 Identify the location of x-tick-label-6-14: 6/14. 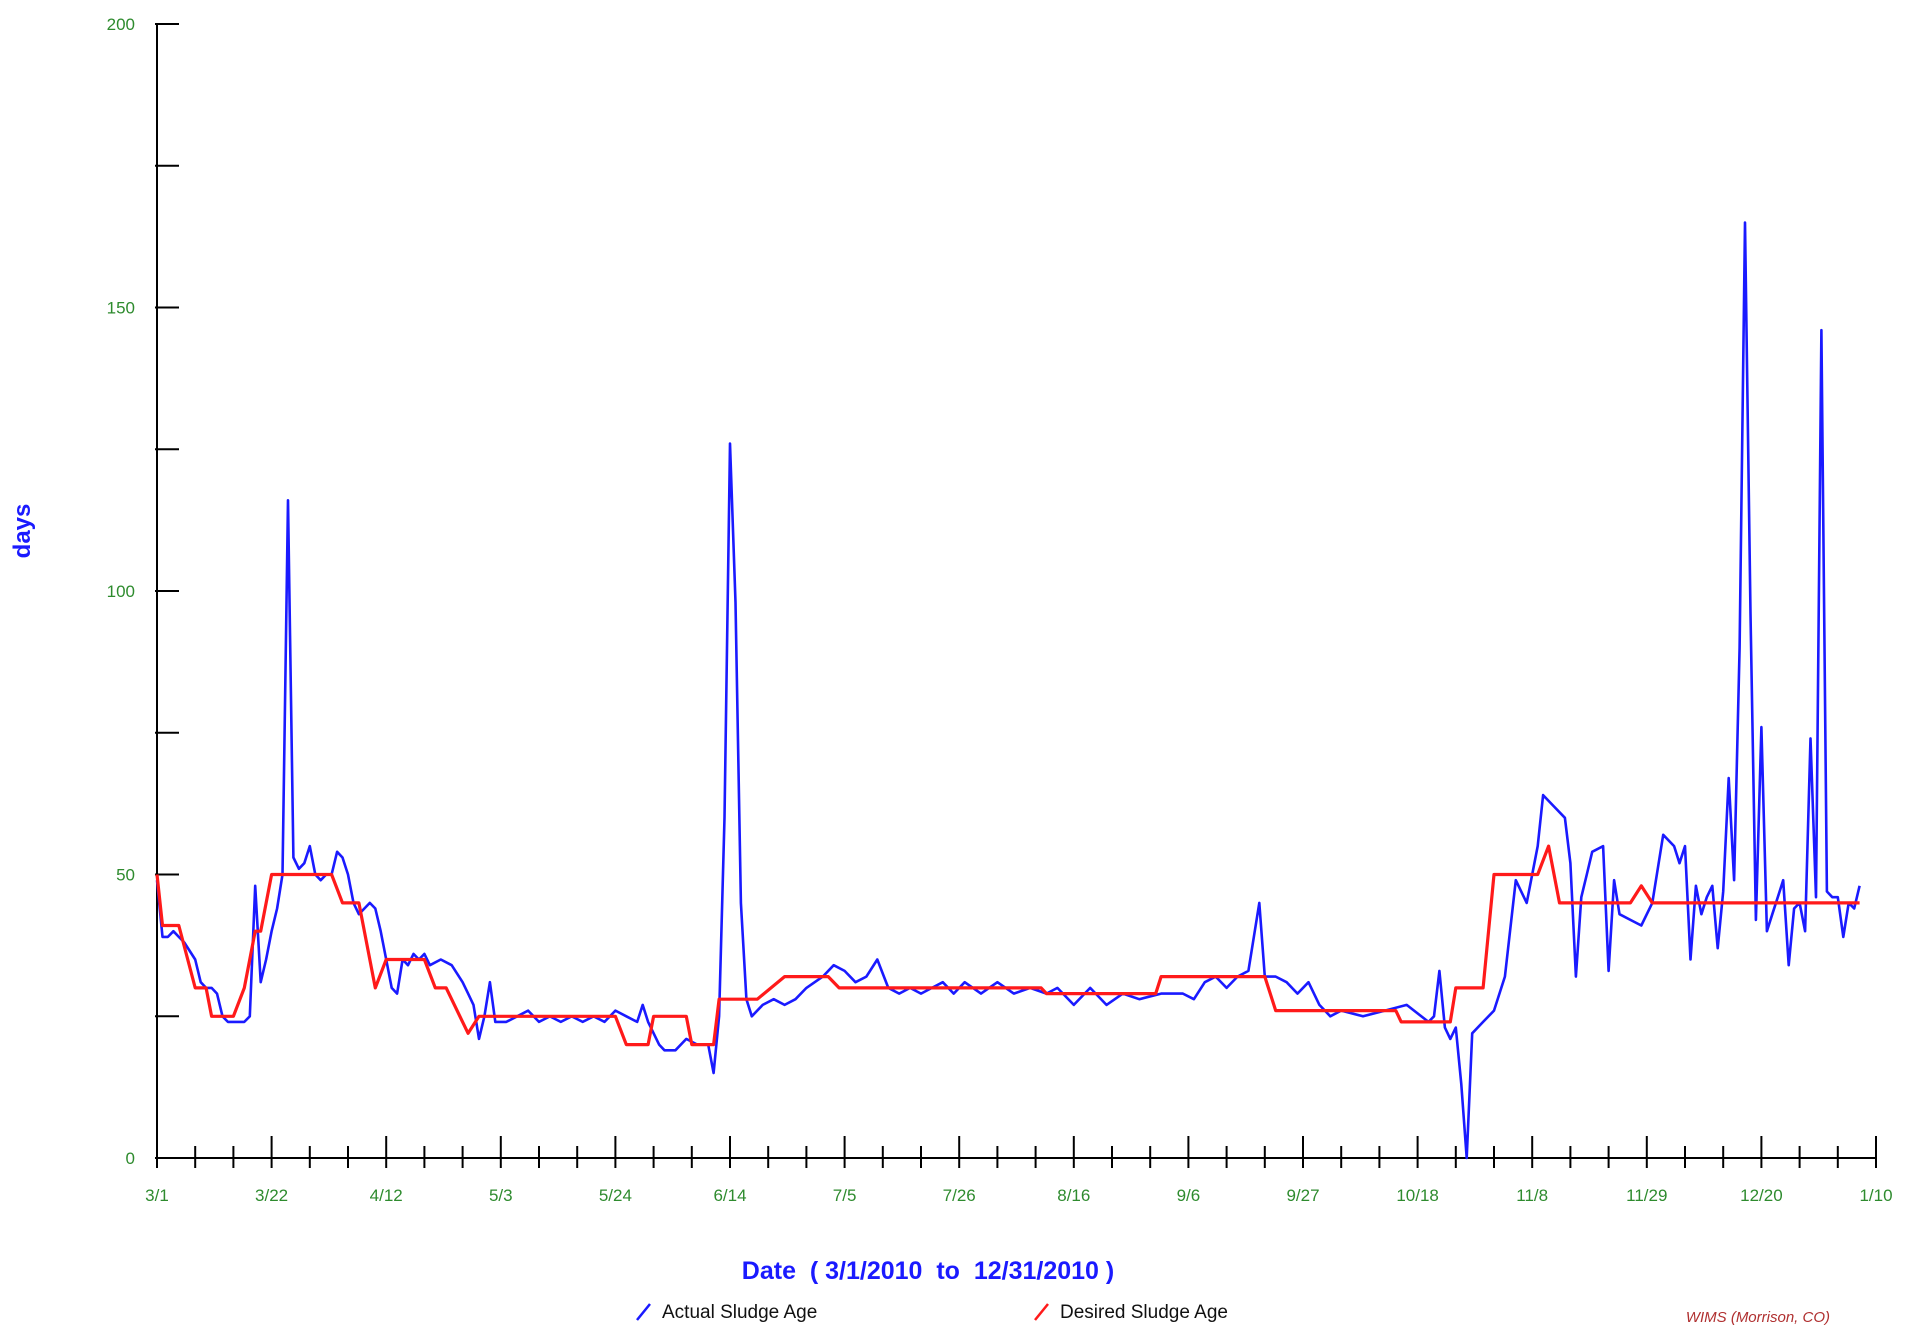
(729, 1195).